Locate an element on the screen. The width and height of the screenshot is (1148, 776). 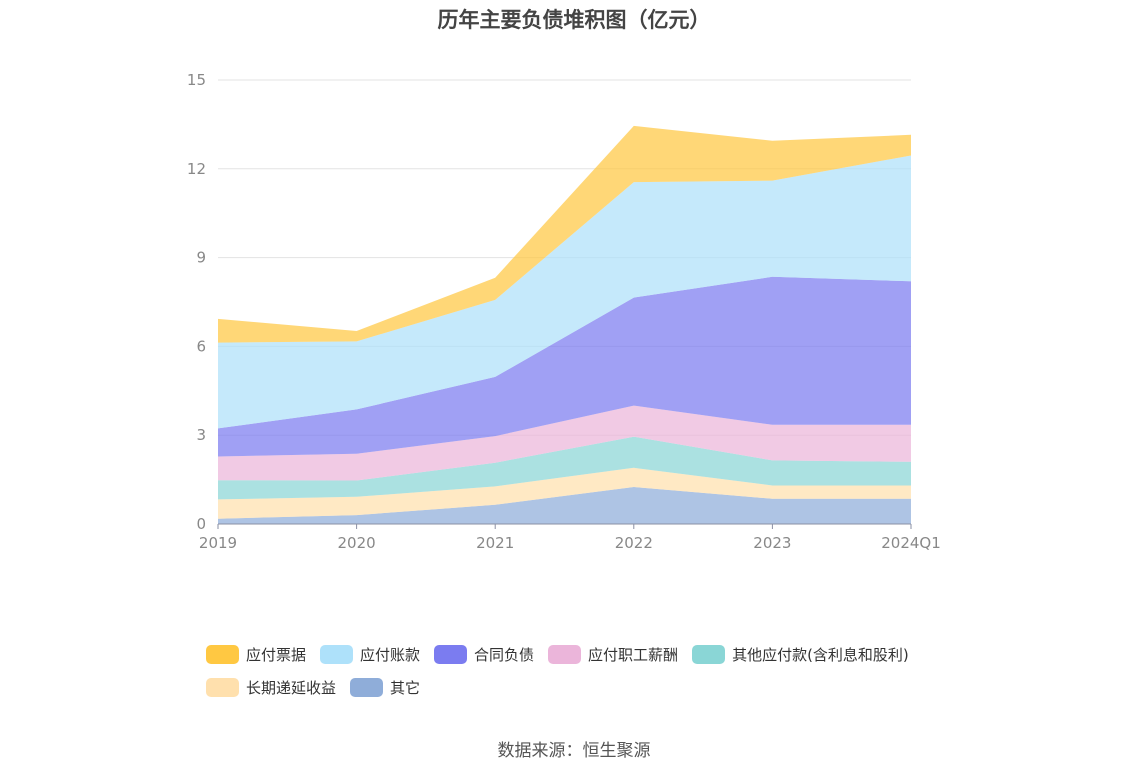
y-tick-label: 15 is located at coordinates (196, 80).